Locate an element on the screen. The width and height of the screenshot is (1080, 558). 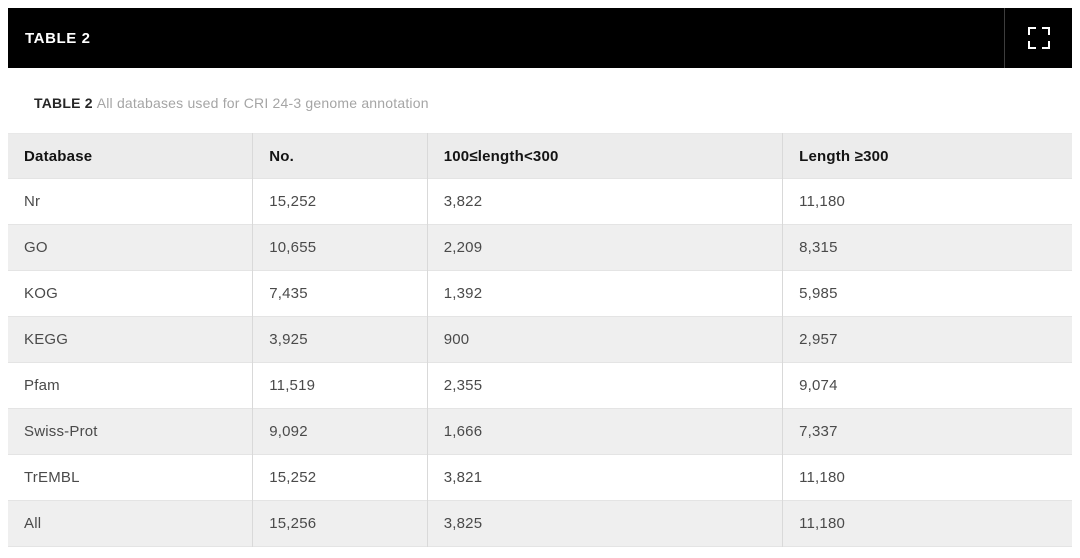
table-cell: KEGG is located at coordinates (46, 339).